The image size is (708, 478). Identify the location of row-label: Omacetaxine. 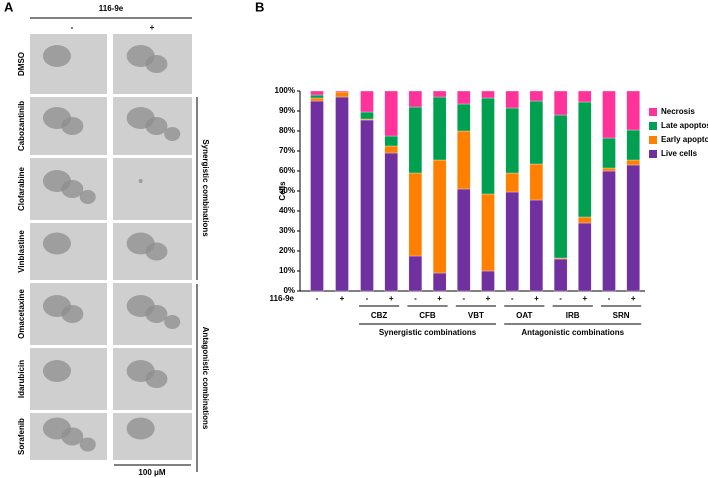
(21, 314).